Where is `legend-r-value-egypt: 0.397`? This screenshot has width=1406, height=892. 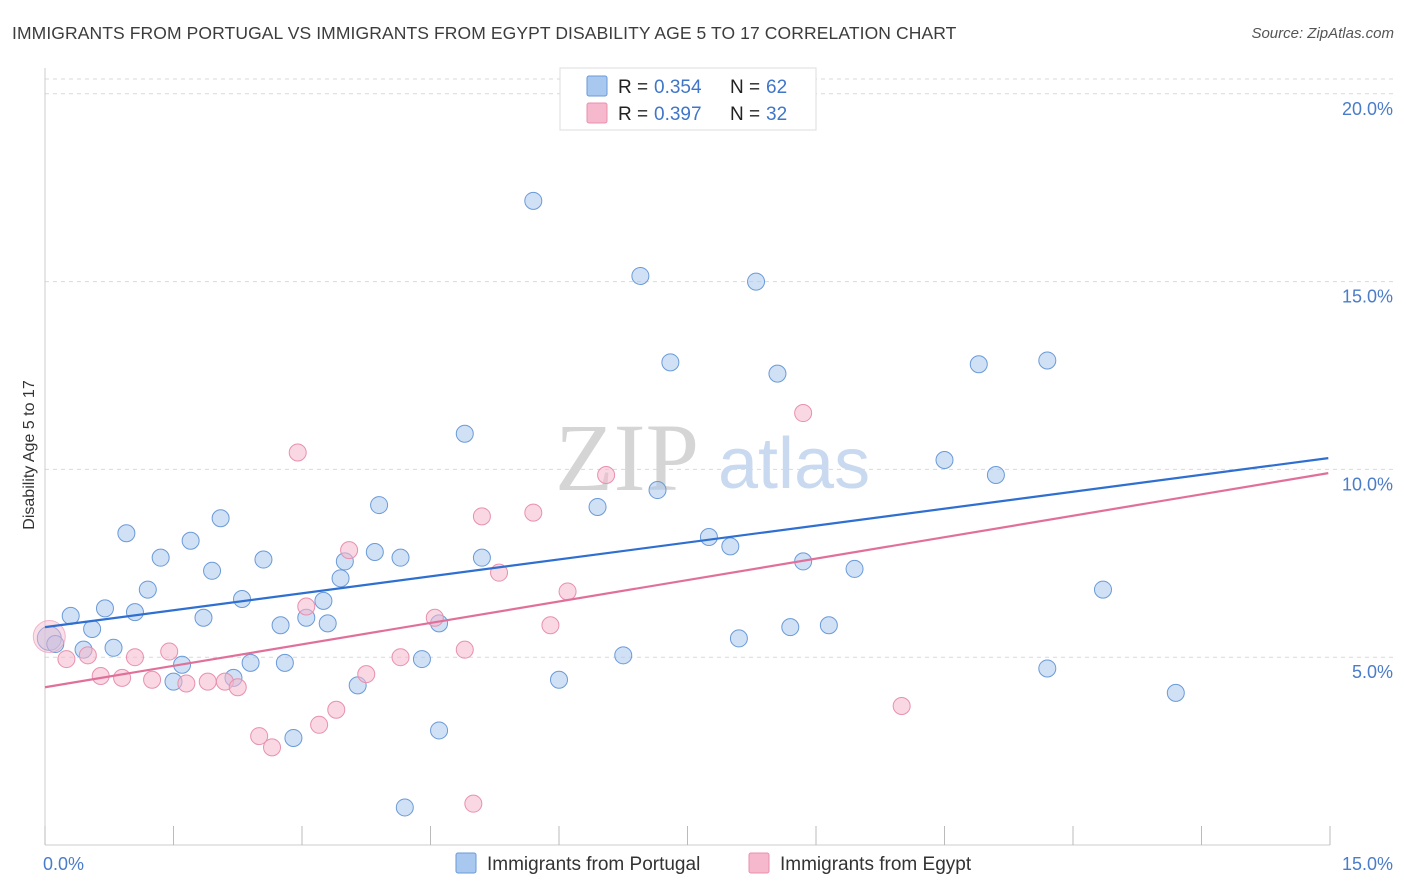
legend-r-value-egypt: 0.397 is located at coordinates (678, 114).